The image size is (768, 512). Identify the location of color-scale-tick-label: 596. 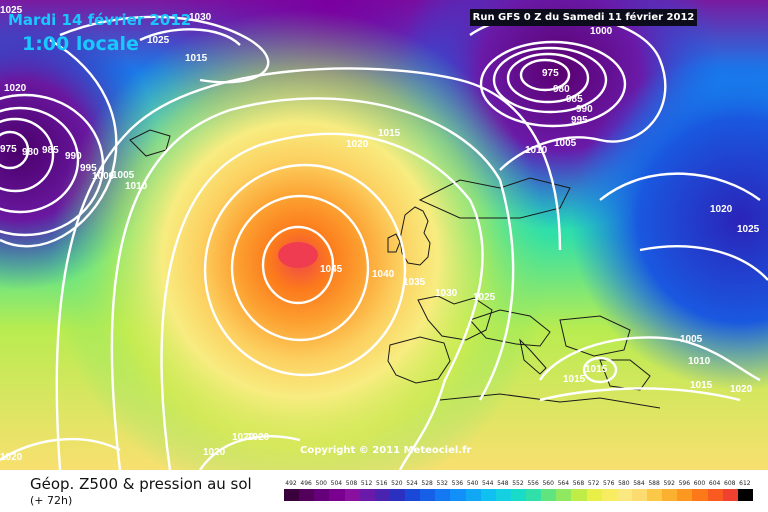
(684, 483).